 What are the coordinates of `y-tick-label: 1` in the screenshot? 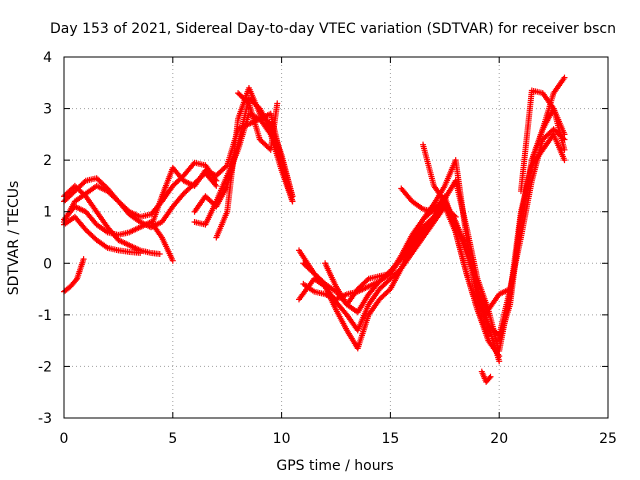 It's located at (47, 213).